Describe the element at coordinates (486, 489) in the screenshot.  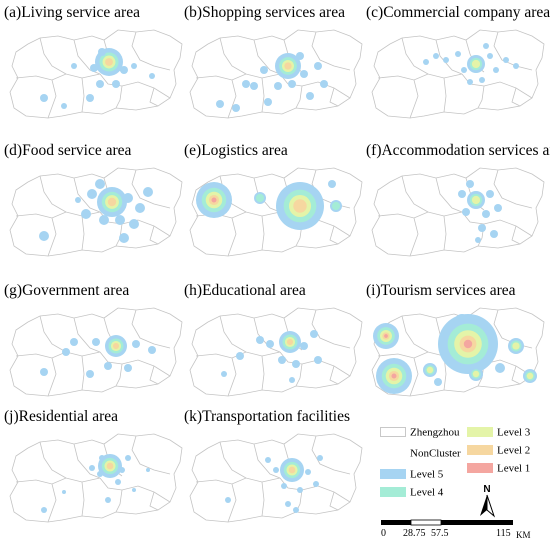
I see `north-label: N` at that location.